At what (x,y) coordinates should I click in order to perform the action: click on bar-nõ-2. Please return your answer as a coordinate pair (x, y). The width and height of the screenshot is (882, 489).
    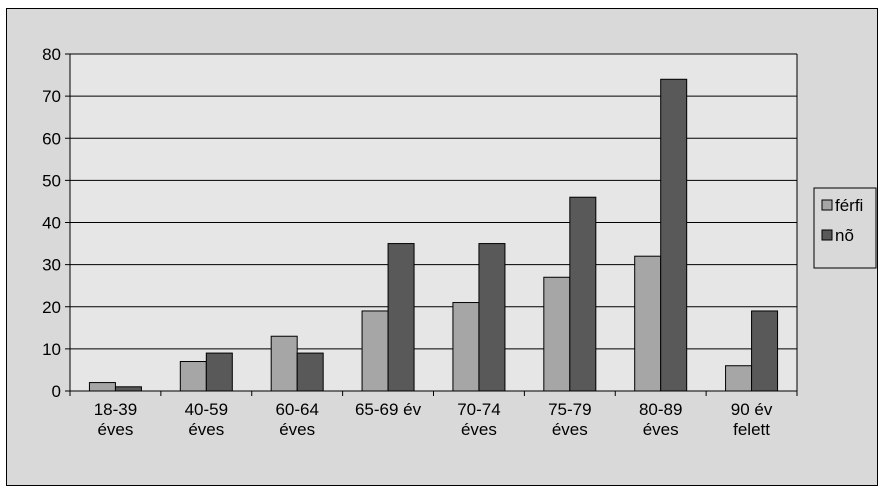
    Looking at the image, I should click on (310, 372).